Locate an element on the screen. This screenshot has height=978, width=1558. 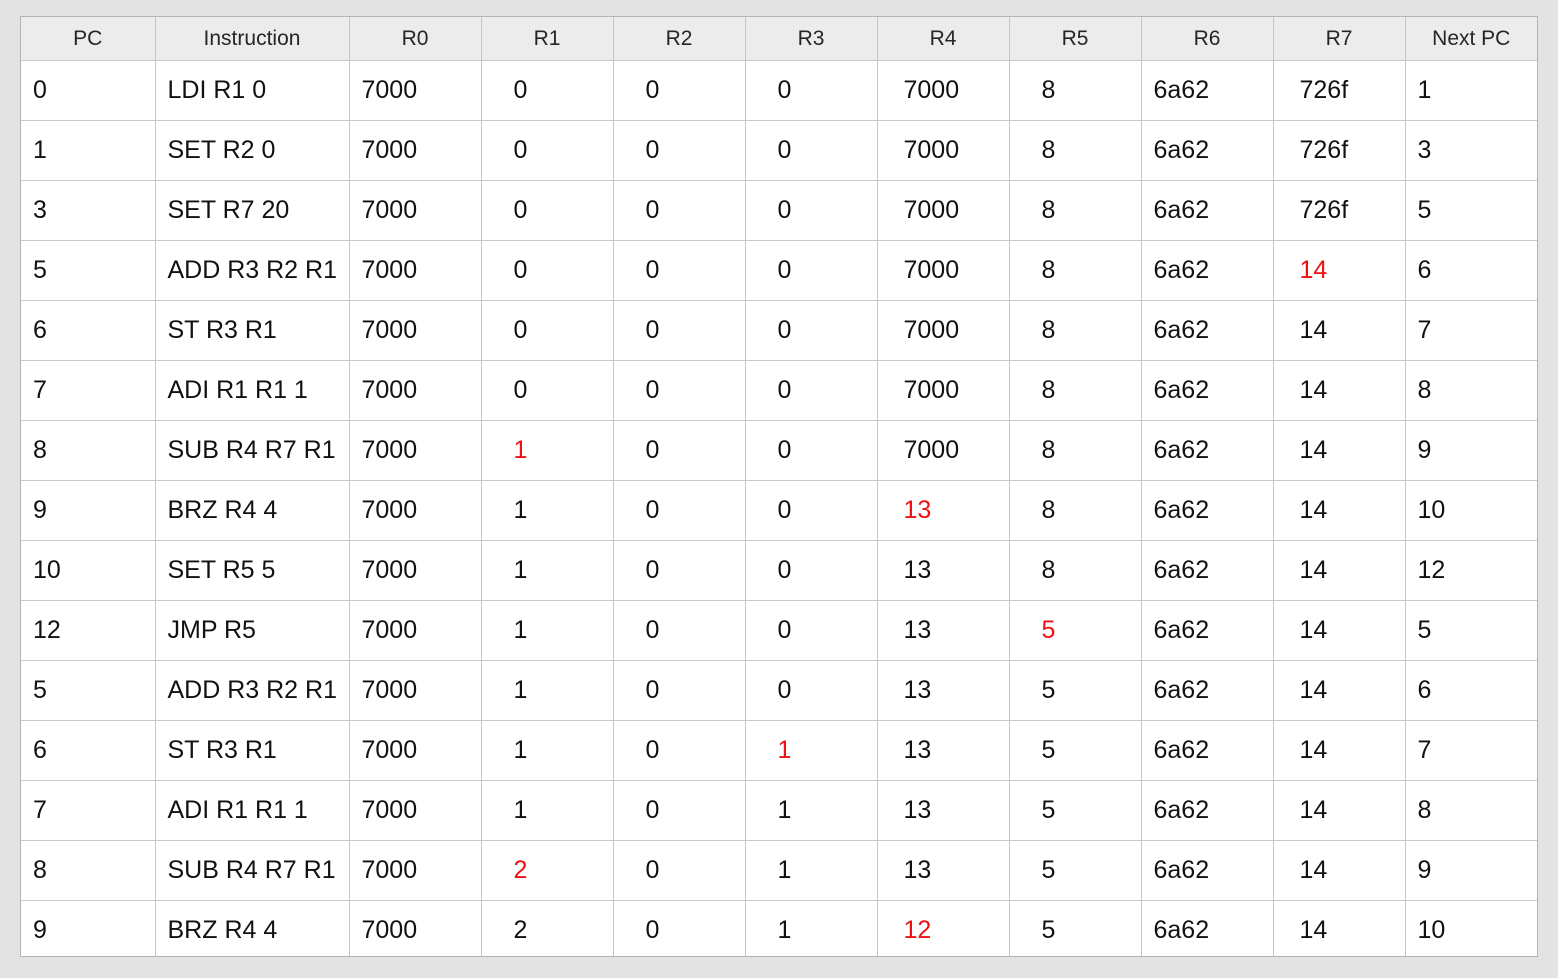
cell-next-pc: 9 is located at coordinates (1471, 870).